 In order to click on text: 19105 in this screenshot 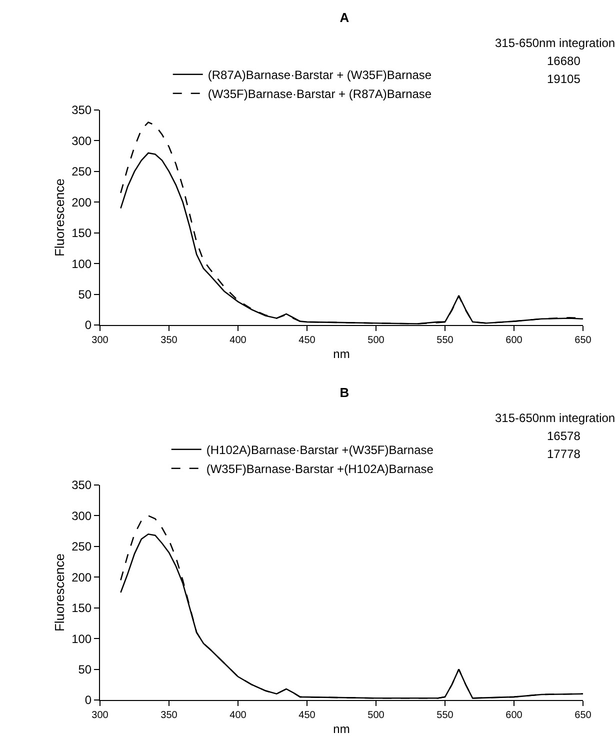, I will do `click(564, 79)`.